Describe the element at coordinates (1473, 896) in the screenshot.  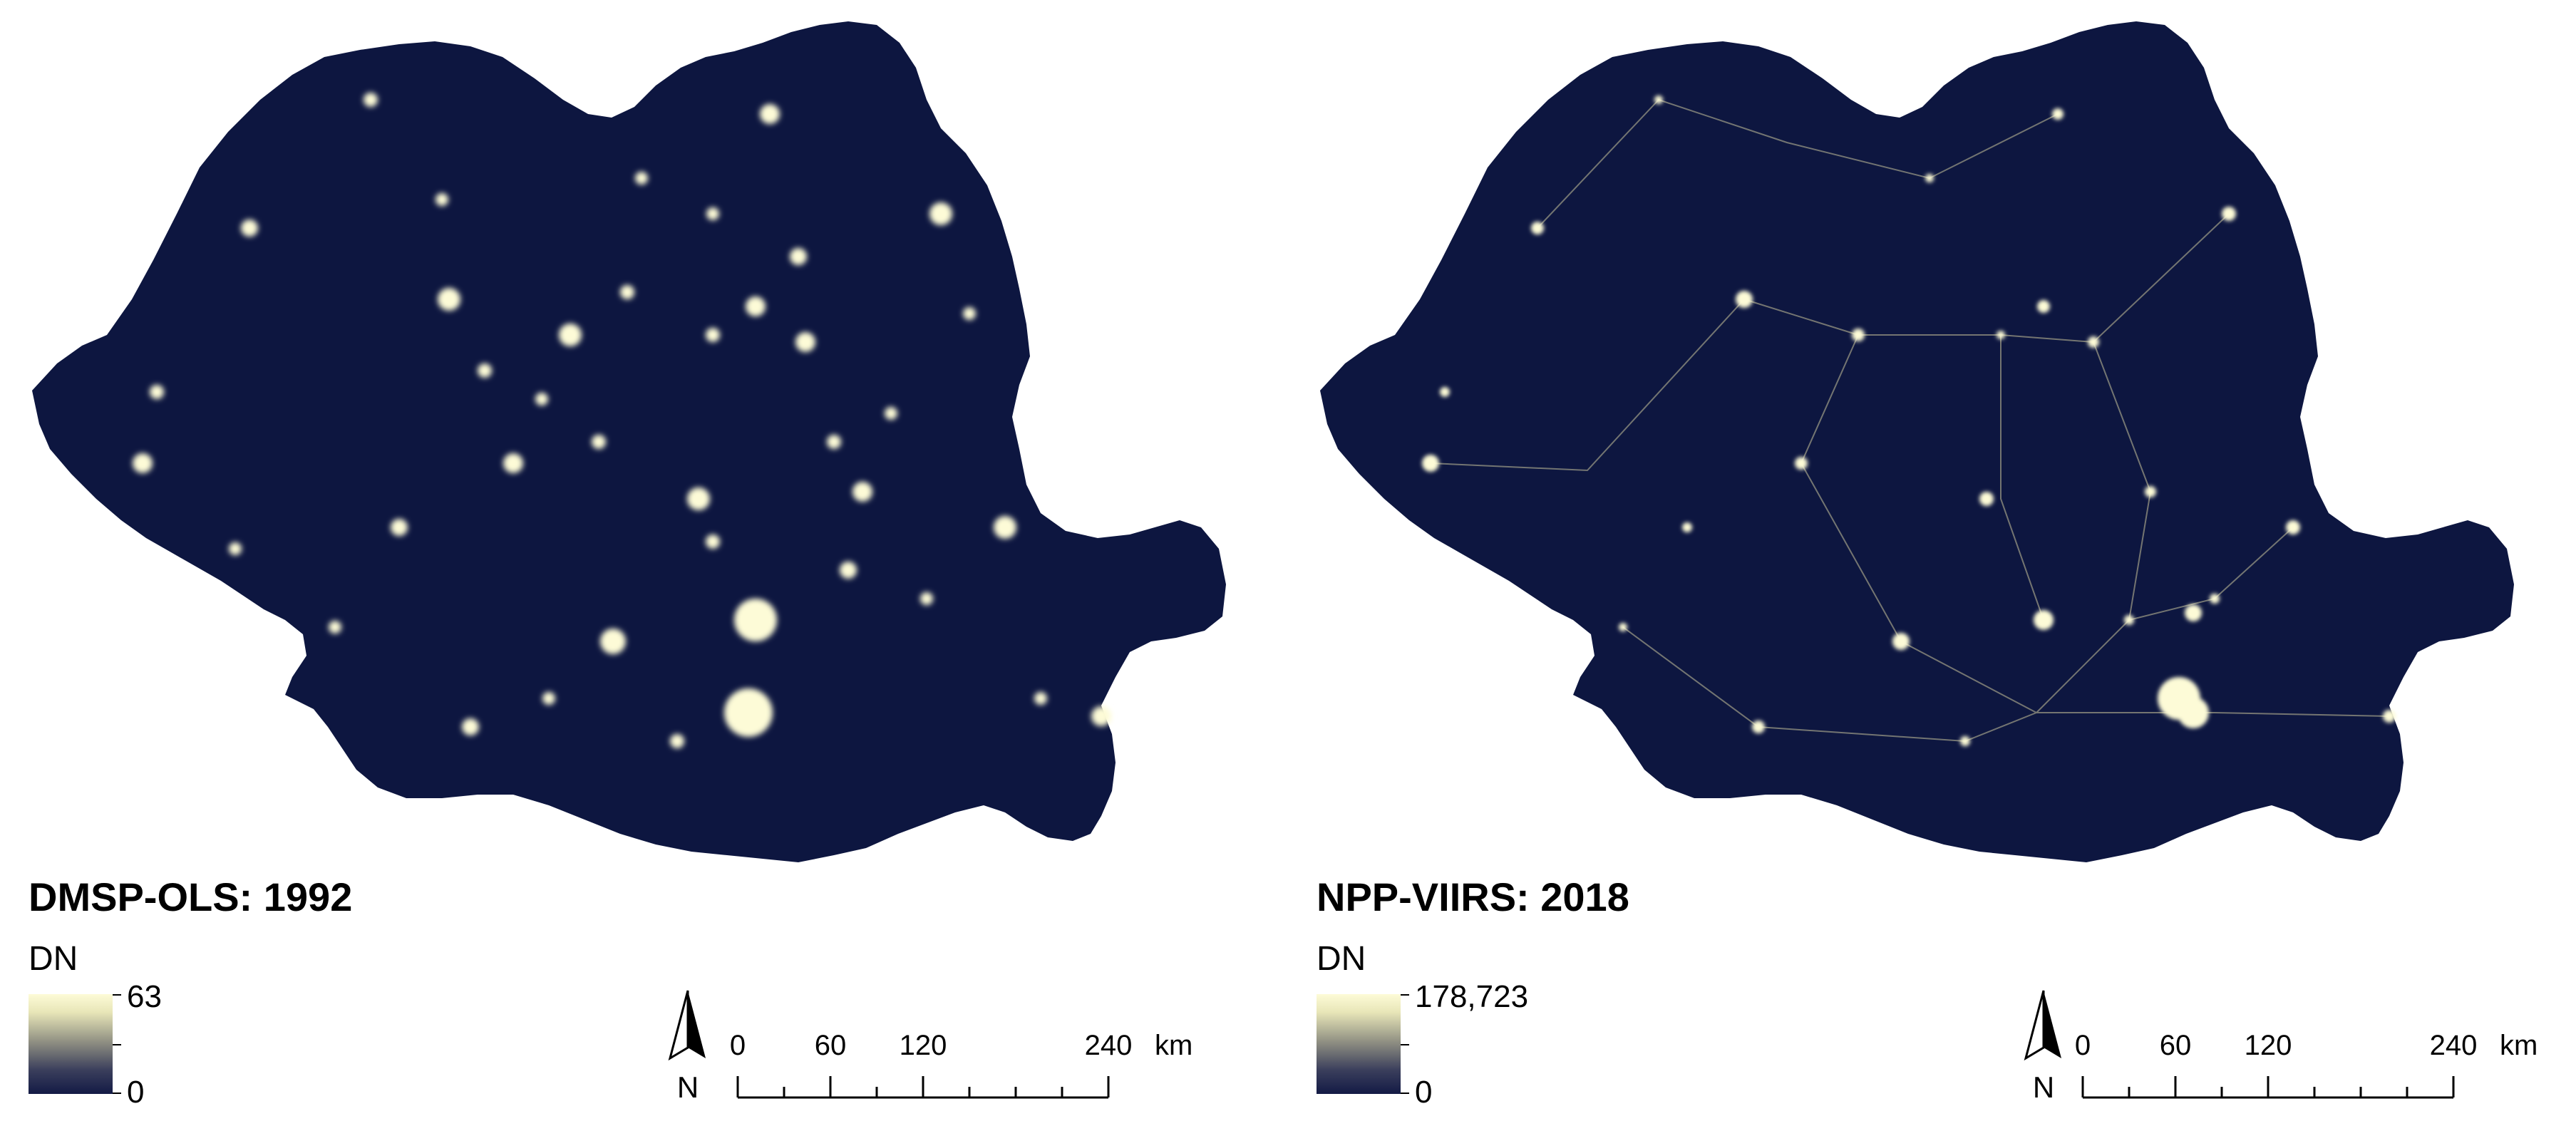
I see `panel-title: NPP-VIIRS: 2018` at that location.